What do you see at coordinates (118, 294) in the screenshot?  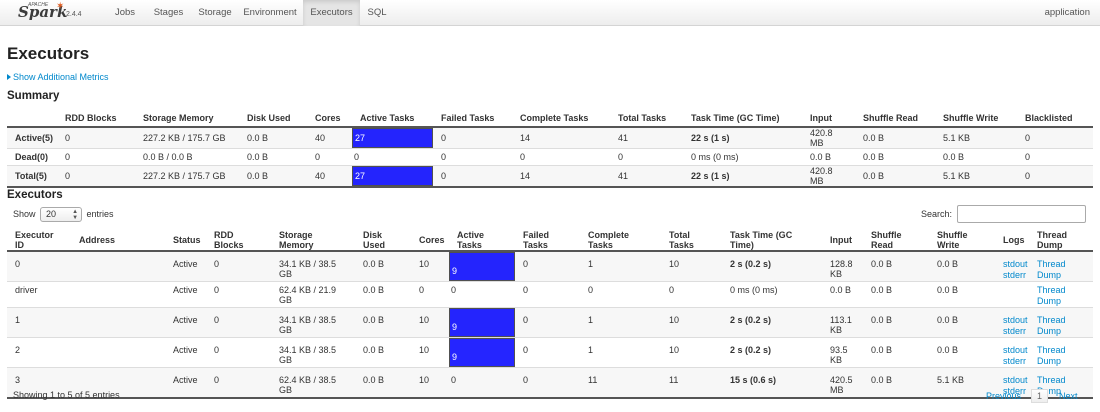 I see `address-value` at bounding box center [118, 294].